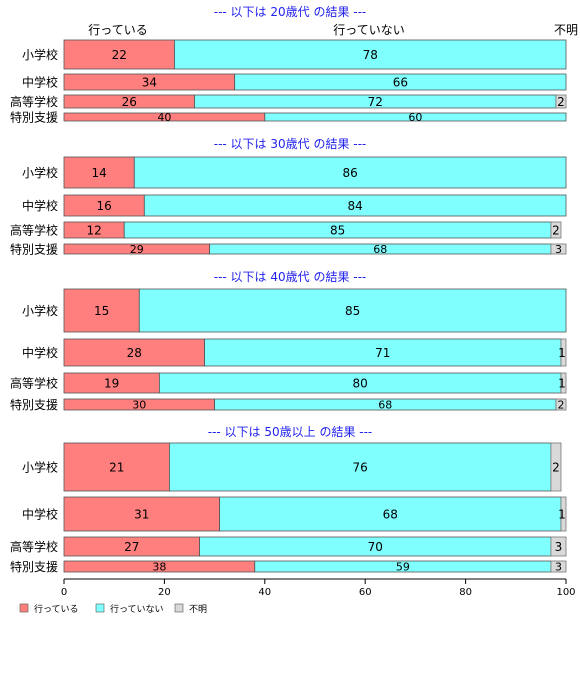  Describe the element at coordinates (164, 592) in the screenshot. I see `x-tick-label: 20` at that location.